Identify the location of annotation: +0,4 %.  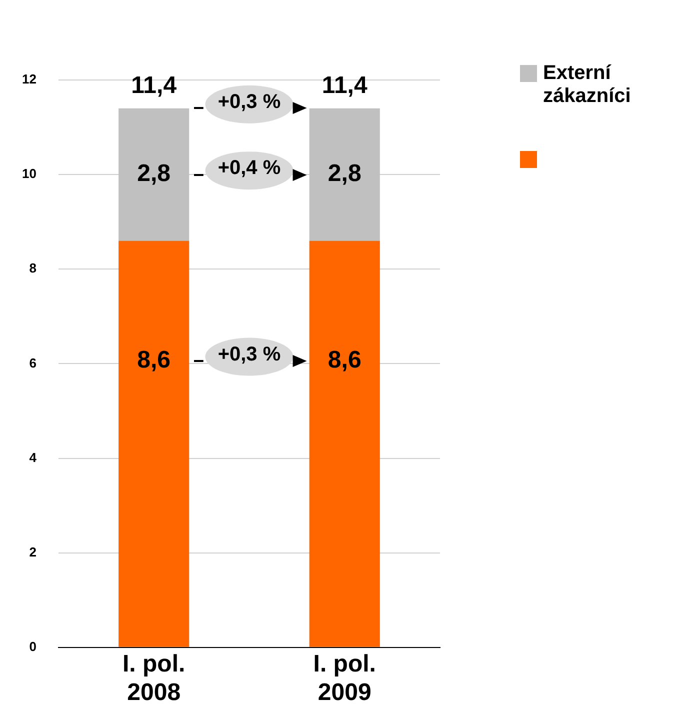
(249, 168).